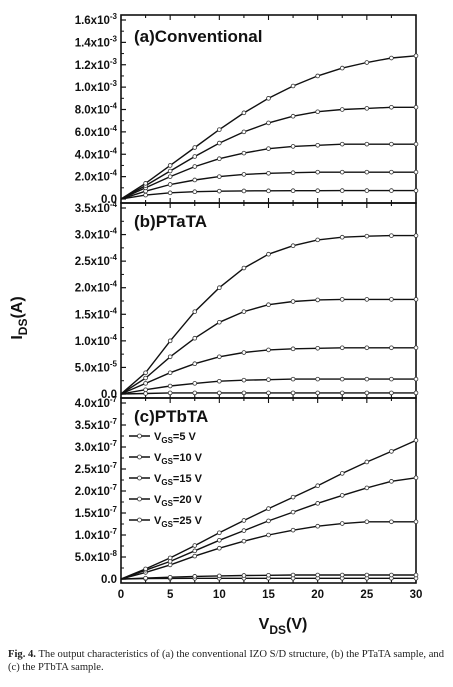  What do you see at coordinates (96, 468) in the screenshot?
I see `y-tick-label: 2.5x10⁻⁷` at bounding box center [96, 468].